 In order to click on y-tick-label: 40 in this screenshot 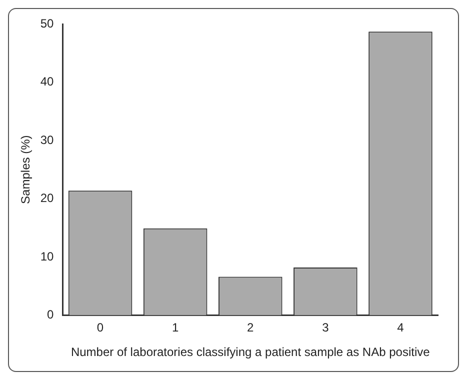, I will do `click(47, 81)`.